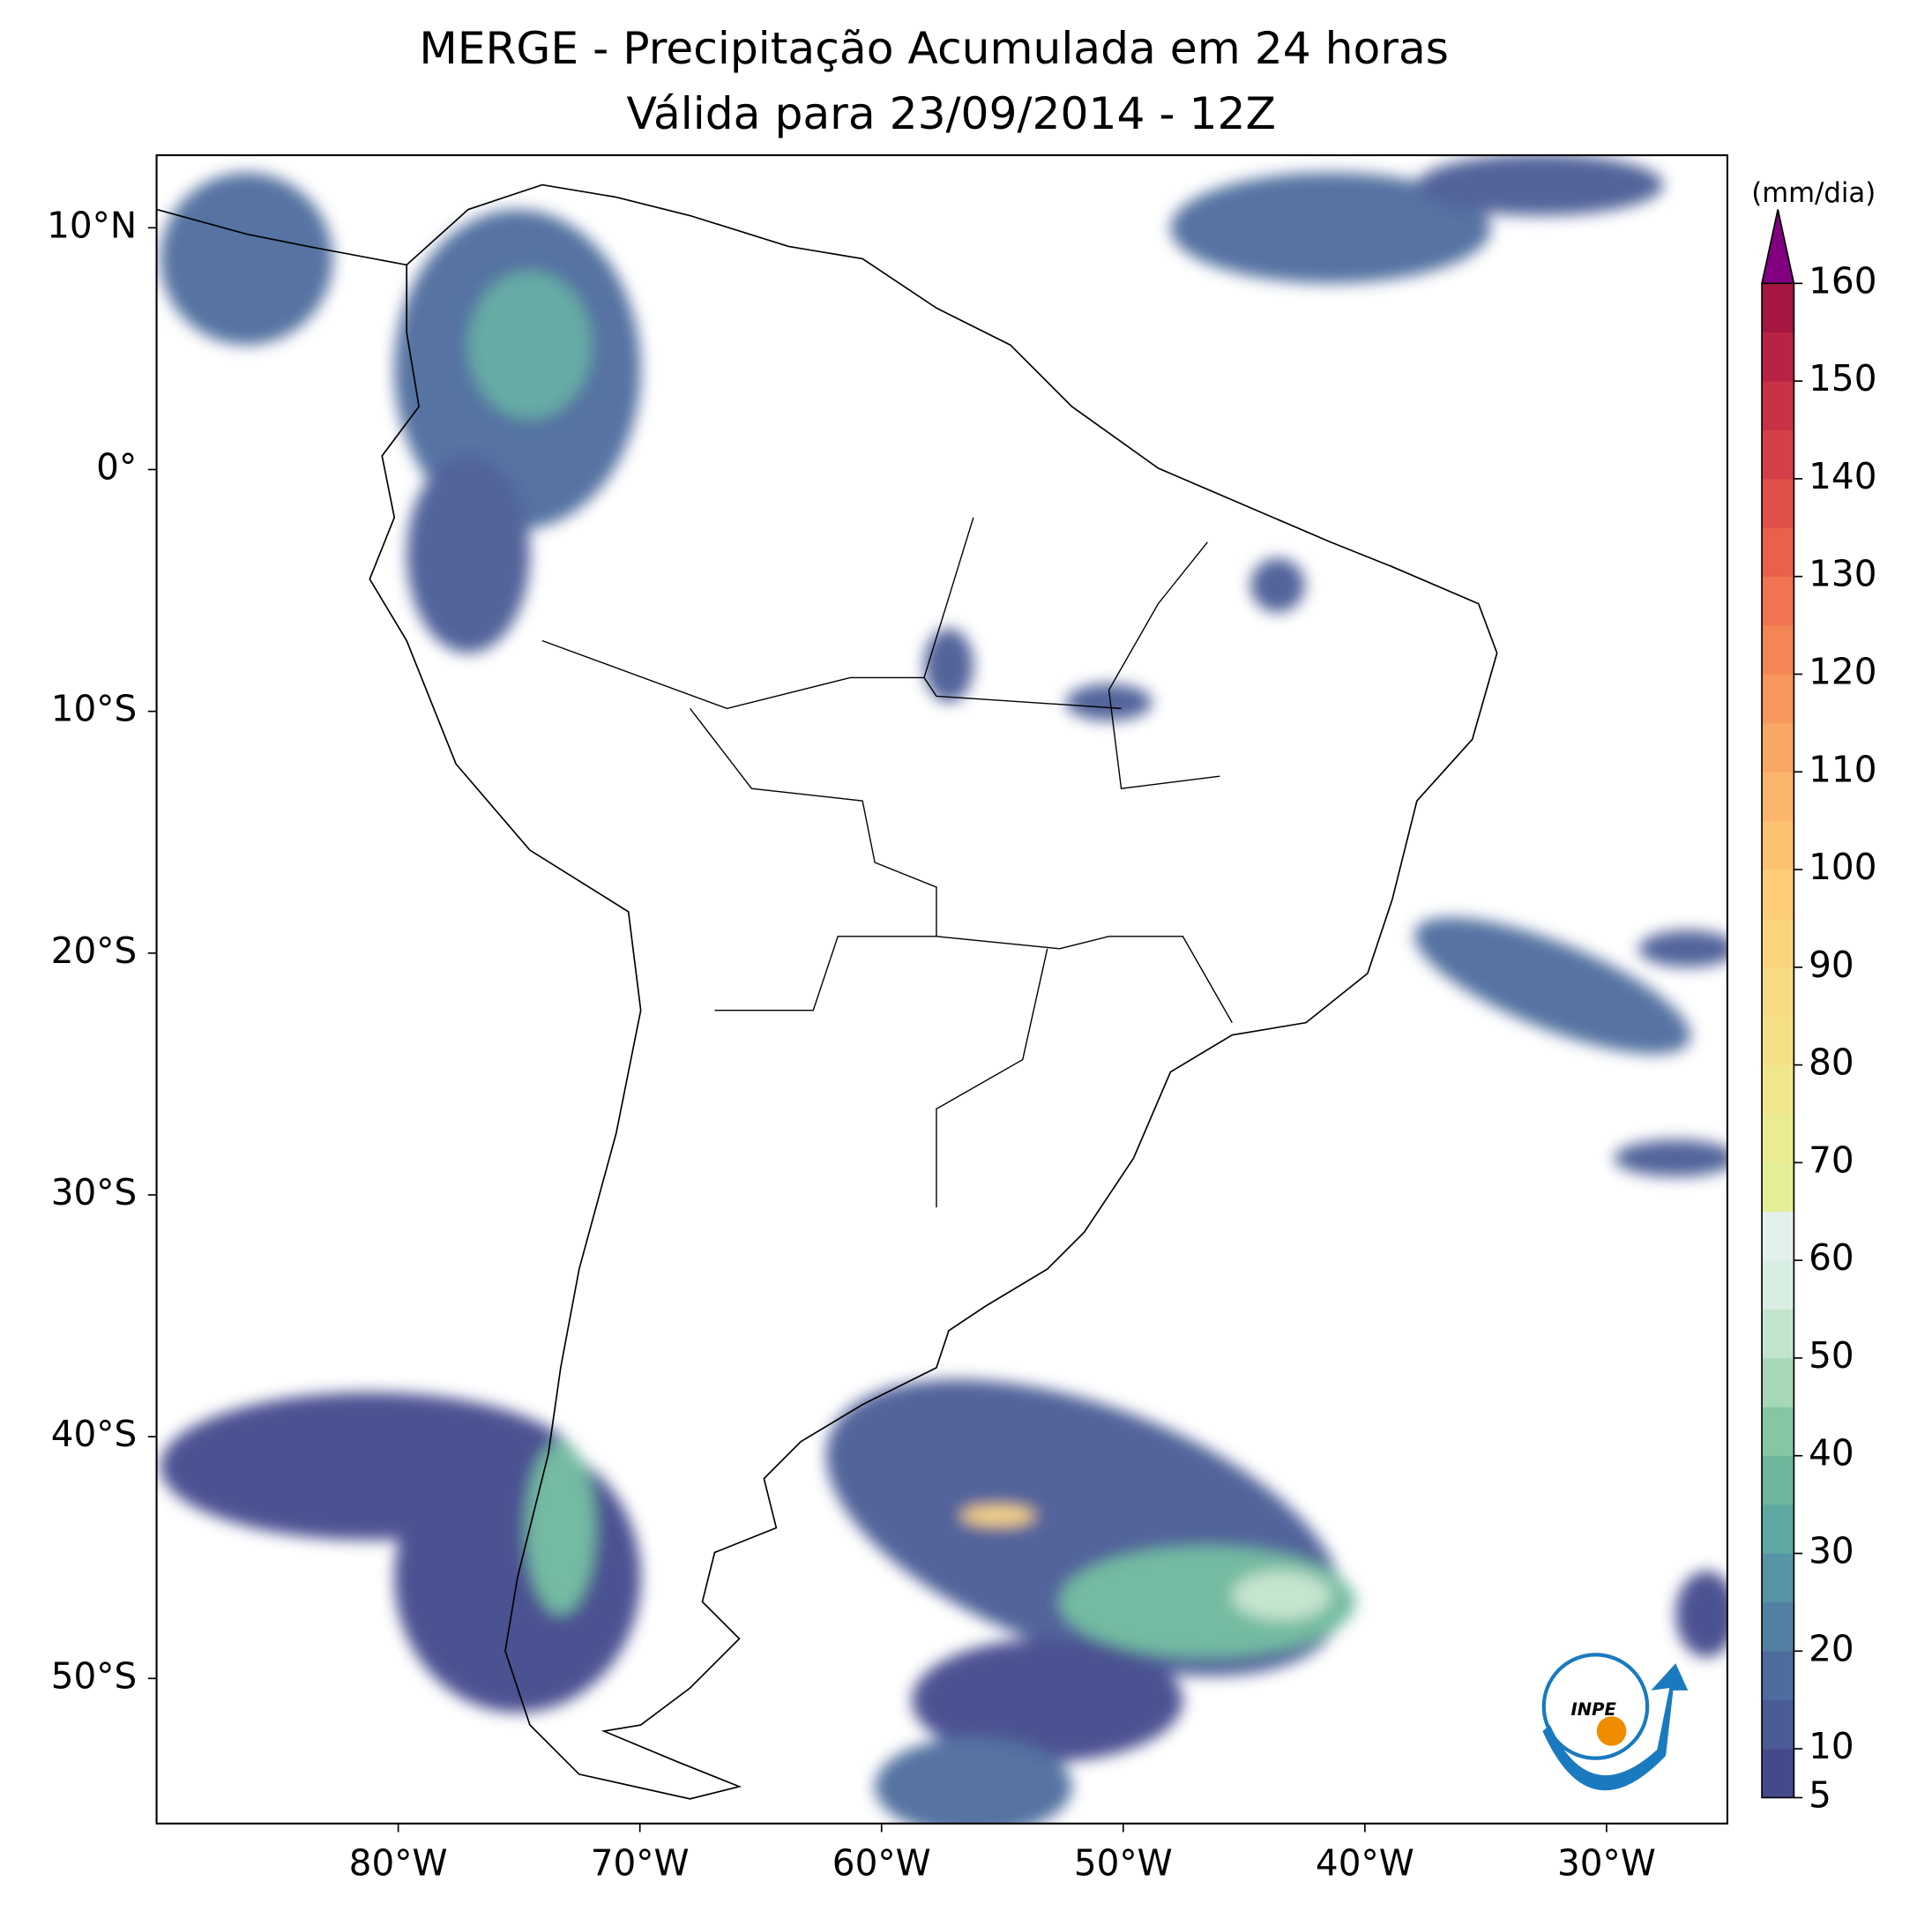 The width and height of the screenshot is (1932, 1911). Describe the element at coordinates (1843, 476) in the screenshot. I see `colorbar-tick-label: 140` at that location.